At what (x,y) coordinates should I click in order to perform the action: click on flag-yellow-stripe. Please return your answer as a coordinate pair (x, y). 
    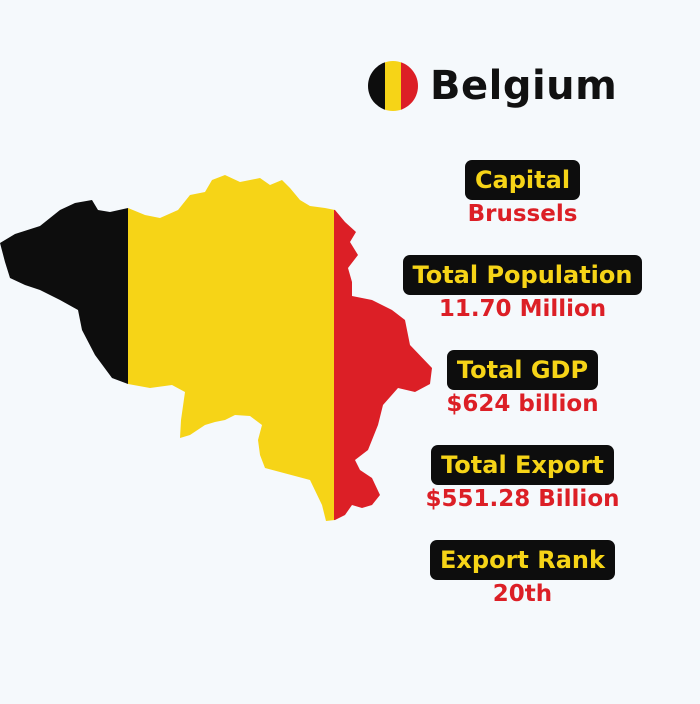
    Looking at the image, I should click on (393, 86).